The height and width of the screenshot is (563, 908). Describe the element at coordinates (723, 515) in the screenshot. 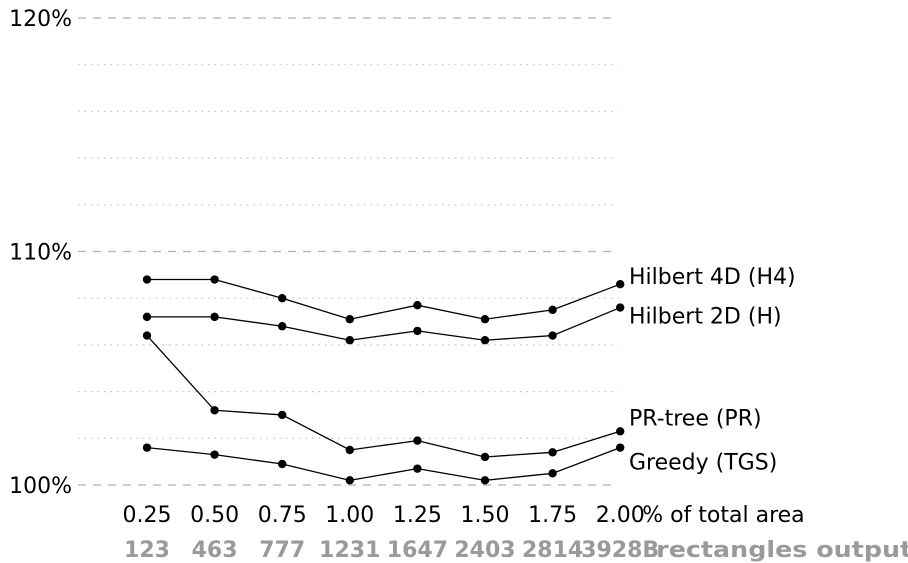

I see `x-axis-unit-label: % of total area` at that location.